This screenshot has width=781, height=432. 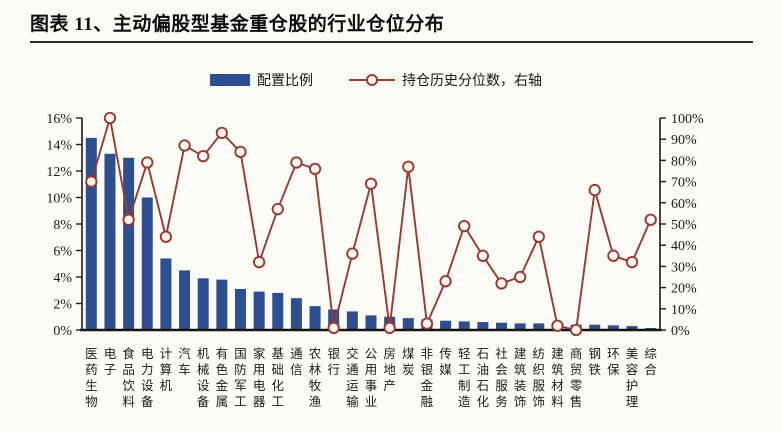 What do you see at coordinates (259, 353) in the screenshot?
I see `x-axis-label-家用电器: 家` at bounding box center [259, 353].